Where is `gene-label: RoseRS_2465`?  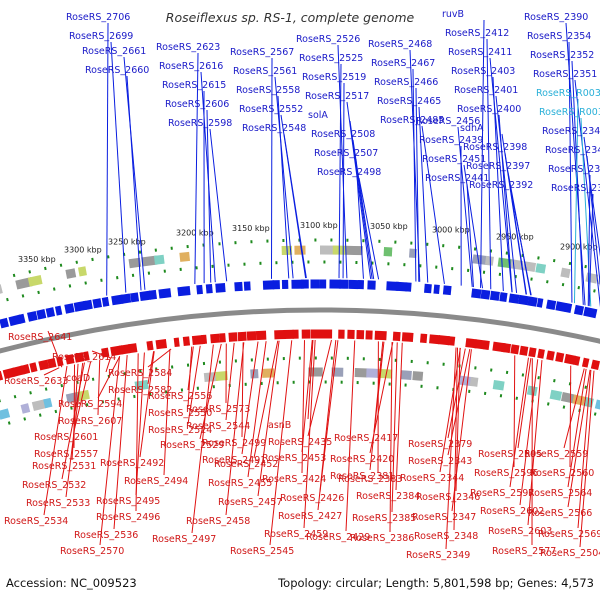
gene-label: RoseRS_2465 is located at coordinates (409, 101).